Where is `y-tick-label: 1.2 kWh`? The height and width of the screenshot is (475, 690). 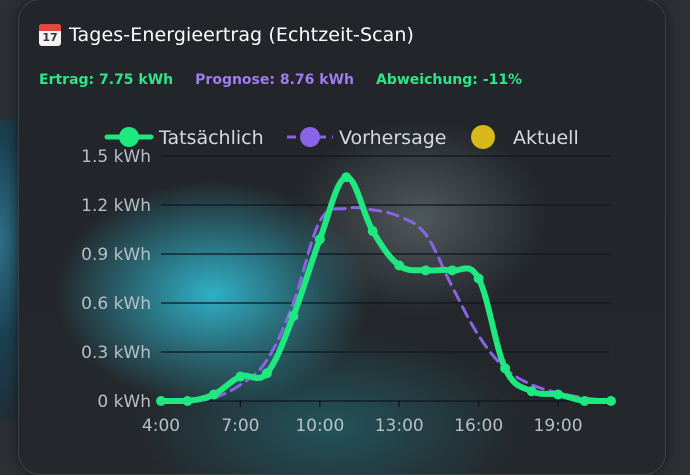
y-tick-label: 1.2 kWh is located at coordinates (116, 206).